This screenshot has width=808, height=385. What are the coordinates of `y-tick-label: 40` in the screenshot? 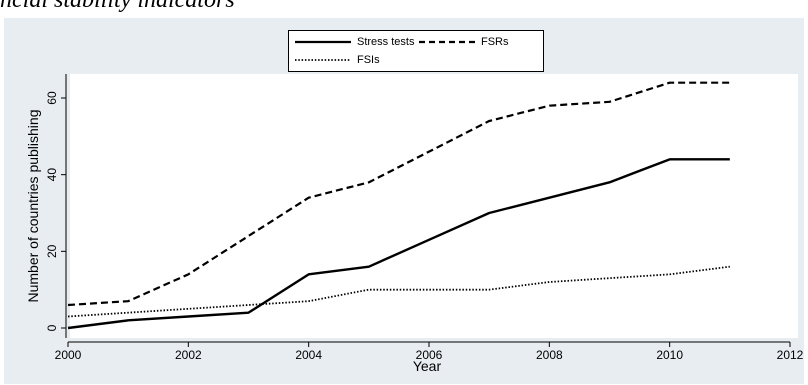 It's located at (52, 175).